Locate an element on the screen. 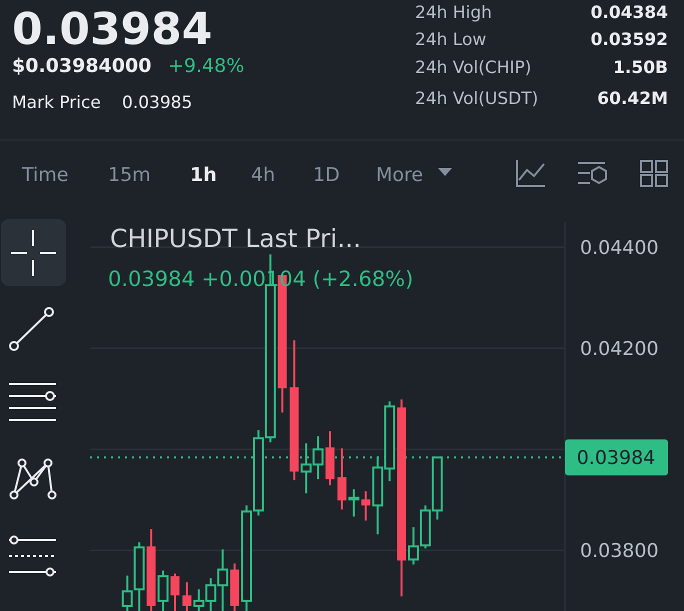 This screenshot has height=611, width=684. text: 1h is located at coordinates (203, 175).